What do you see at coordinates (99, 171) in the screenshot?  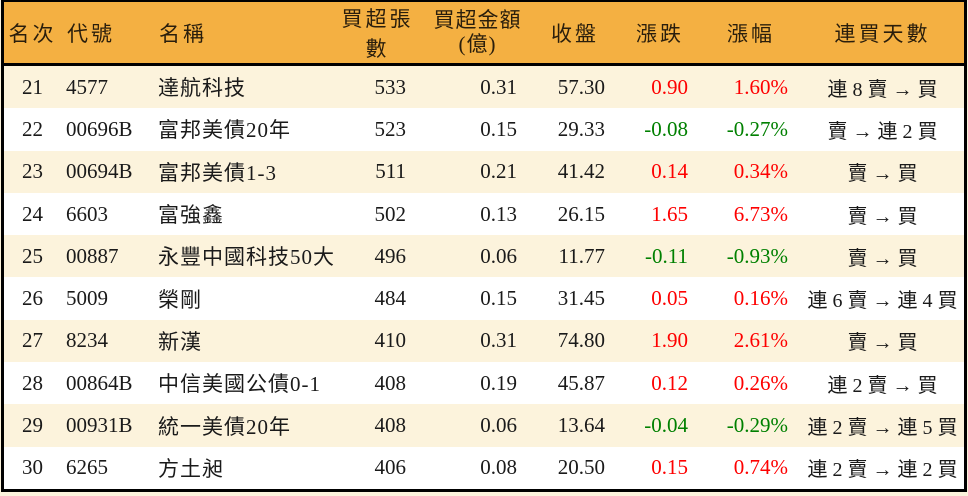 I see `code-cell: 00694B` at bounding box center [99, 171].